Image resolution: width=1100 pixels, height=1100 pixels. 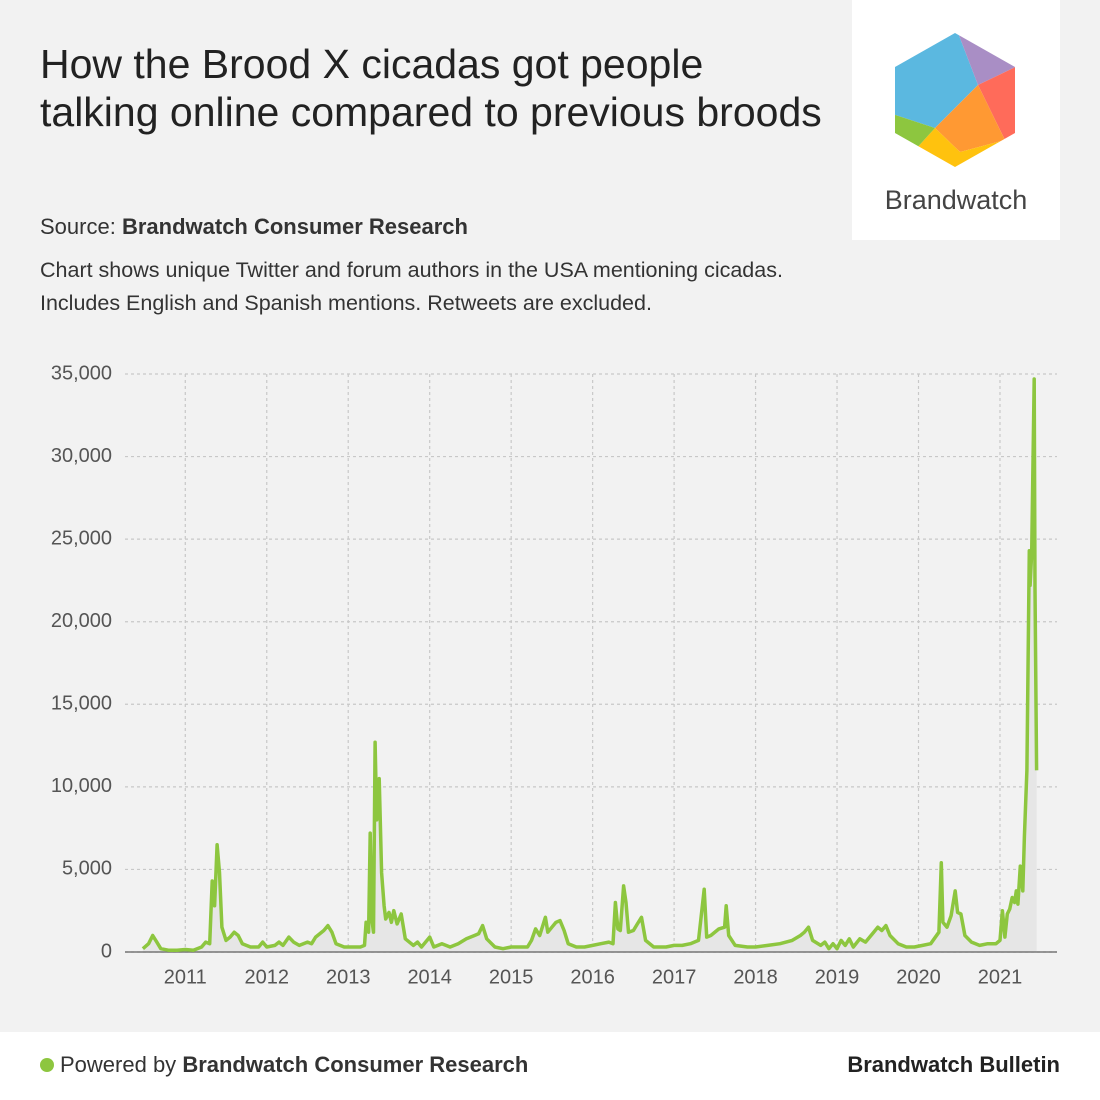 I want to click on dot, so click(x=47, y=1065).